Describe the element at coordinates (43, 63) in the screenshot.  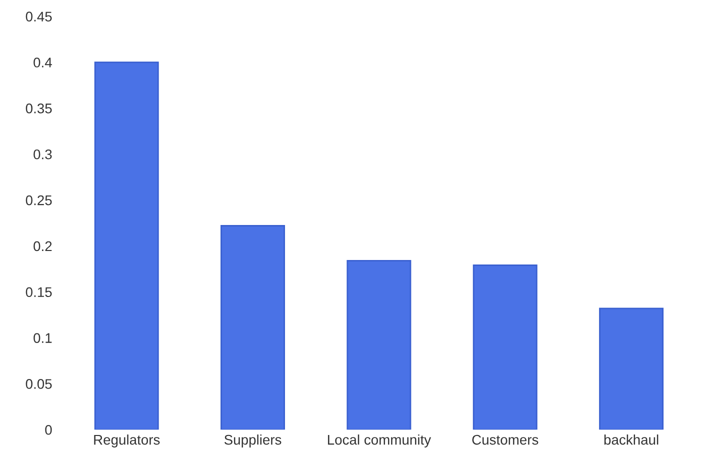
I see `y-tick-label: 0.4` at that location.